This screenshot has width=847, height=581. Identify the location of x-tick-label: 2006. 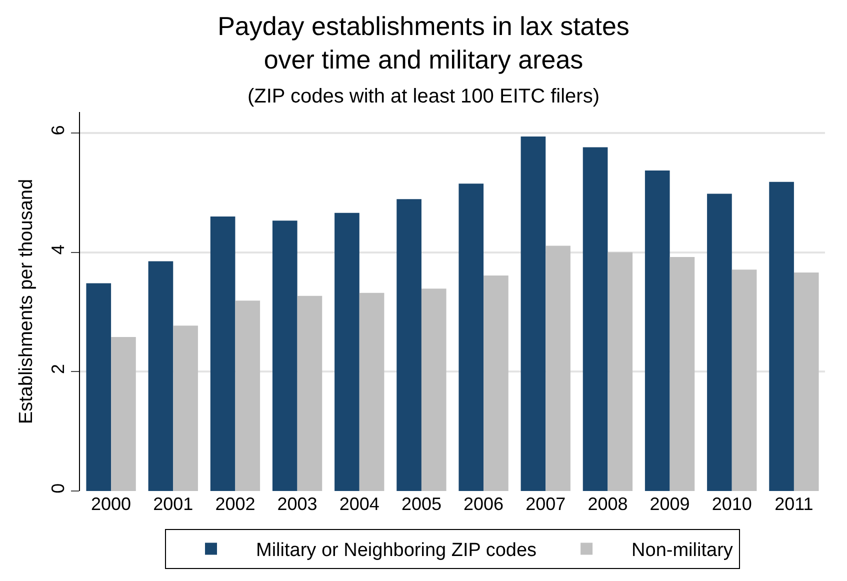
(484, 504).